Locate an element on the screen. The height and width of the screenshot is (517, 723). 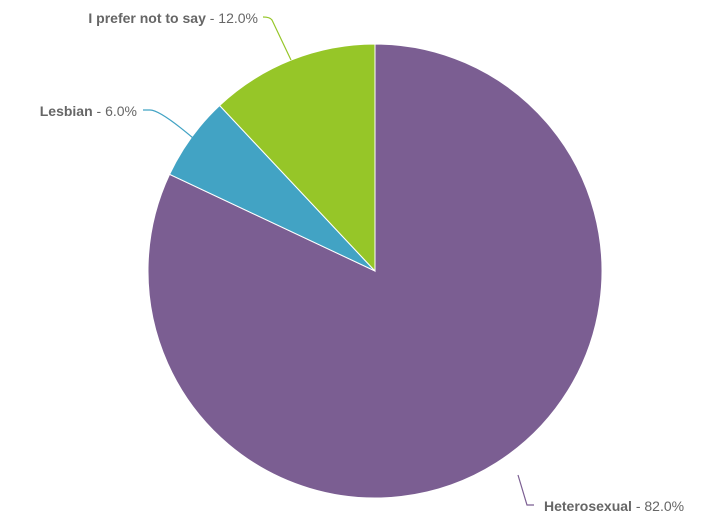
data-label-value: - 6.0% is located at coordinates (115, 111).